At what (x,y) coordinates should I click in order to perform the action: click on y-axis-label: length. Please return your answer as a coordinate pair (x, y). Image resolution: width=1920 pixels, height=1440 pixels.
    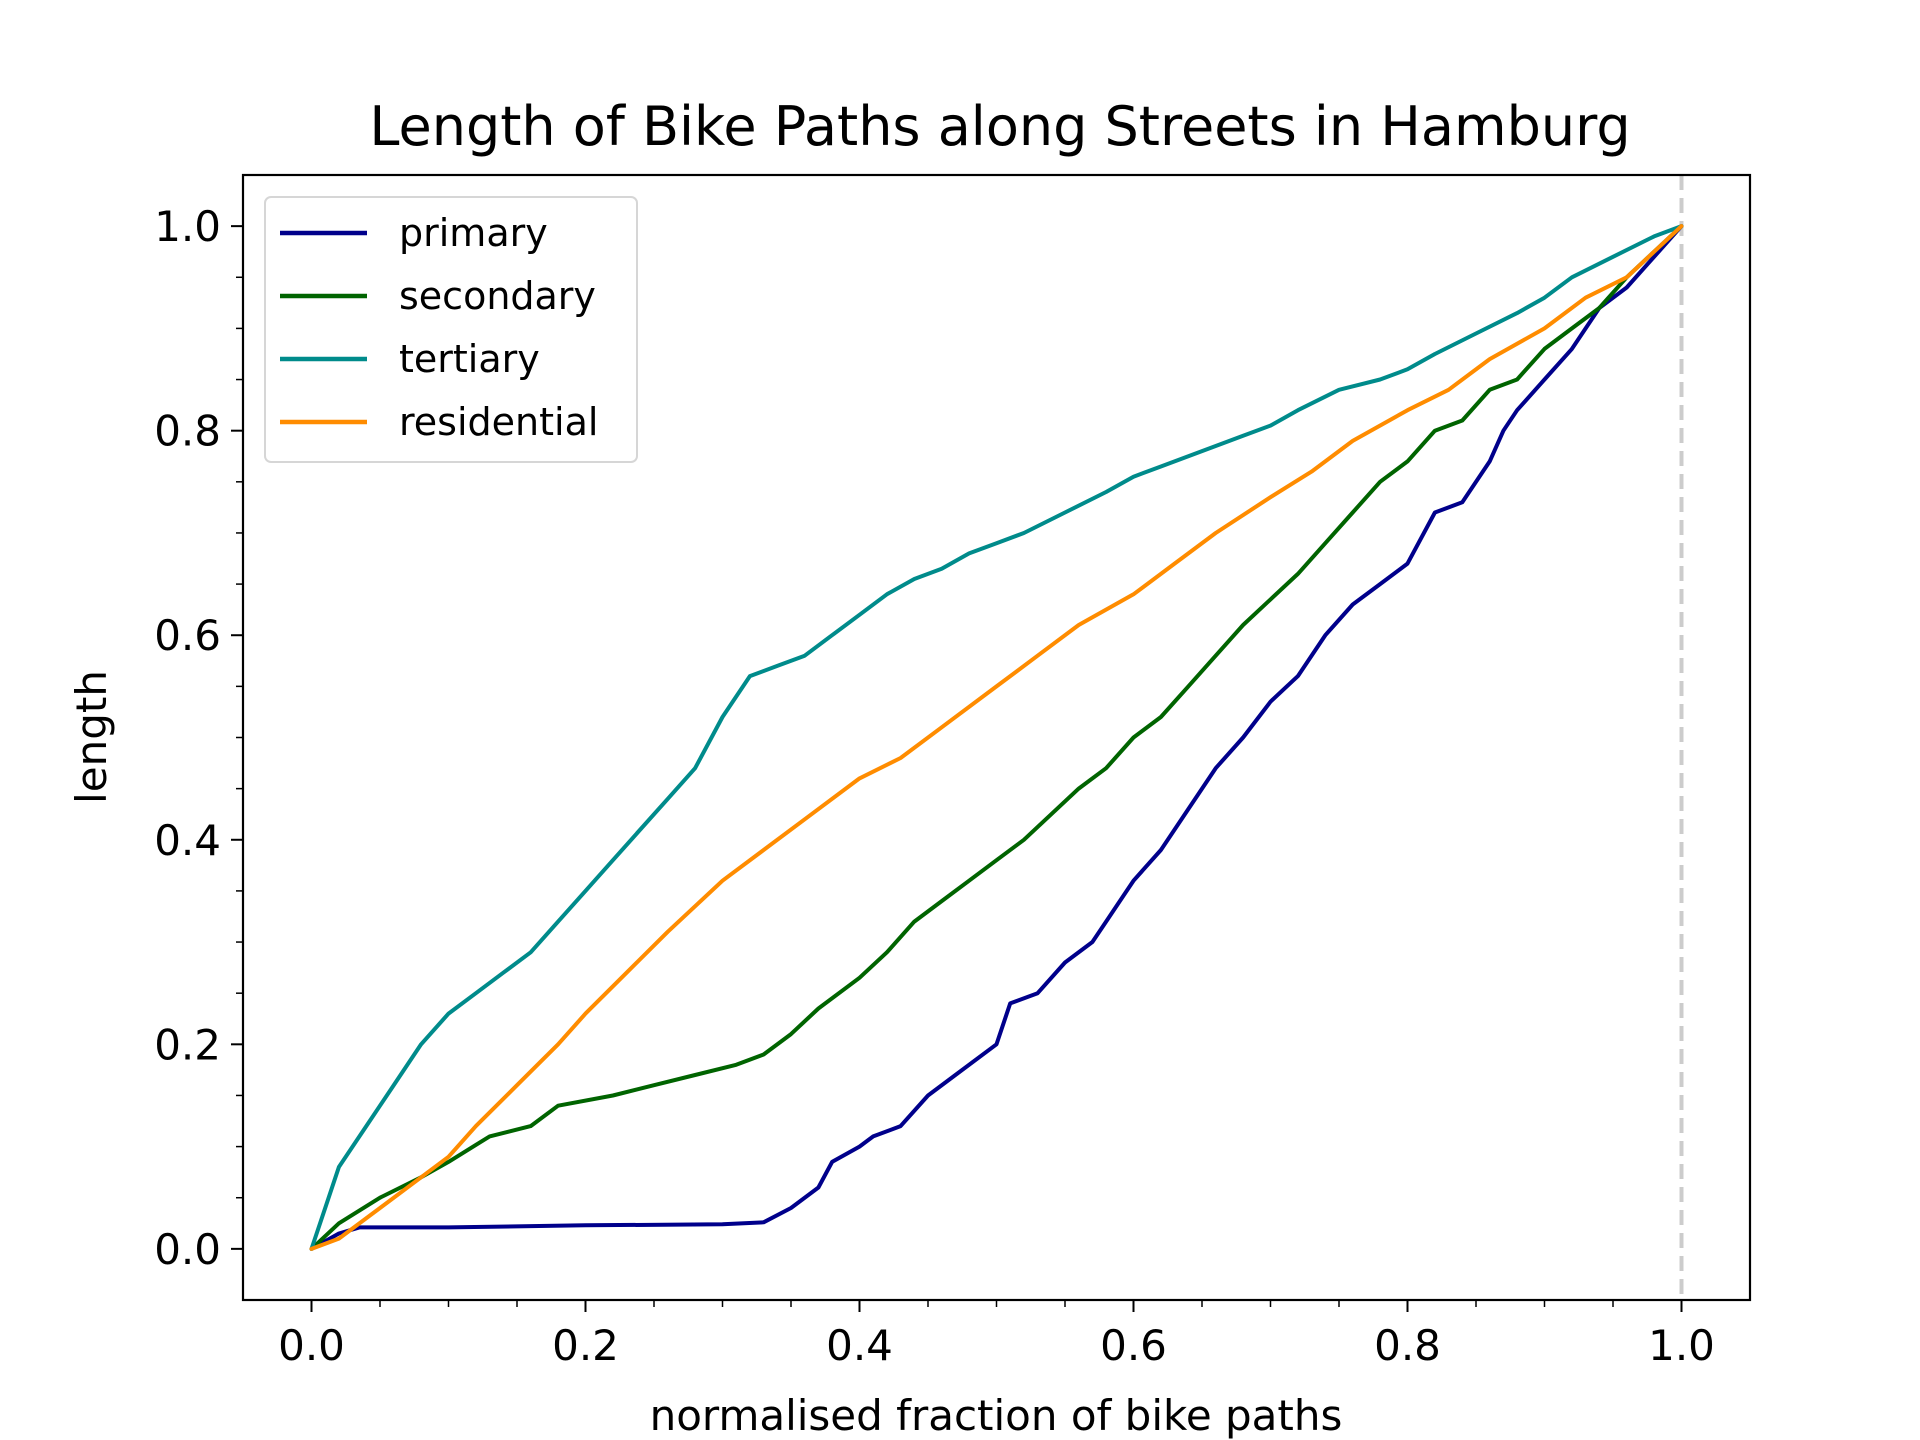
    Looking at the image, I should click on (91, 737).